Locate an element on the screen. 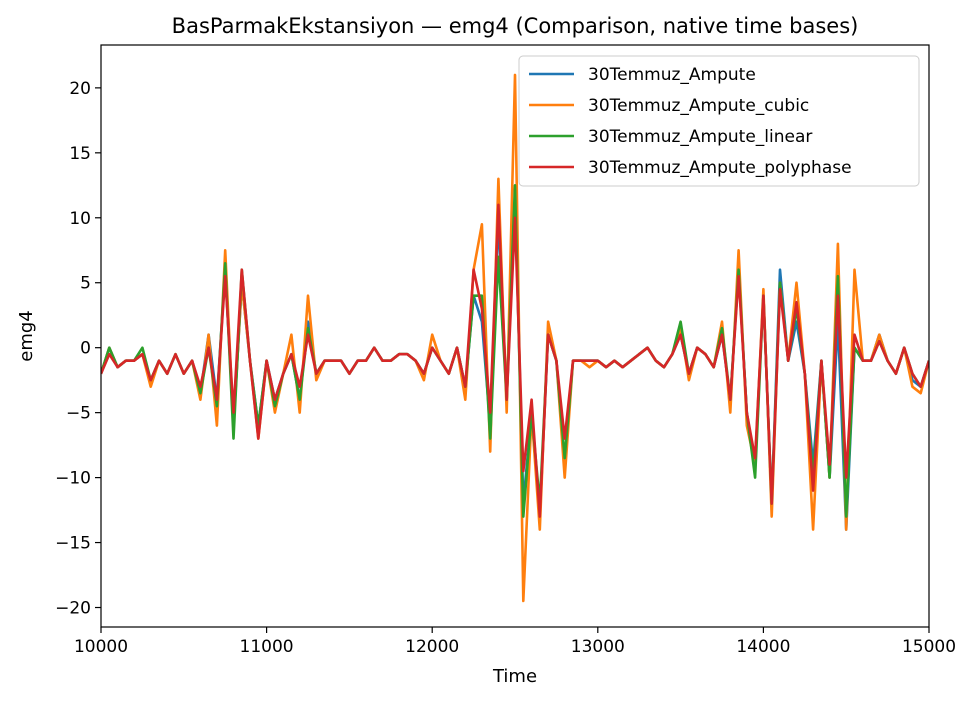 The height and width of the screenshot is (704, 977). x-tick-label: 14000 is located at coordinates (763, 647).